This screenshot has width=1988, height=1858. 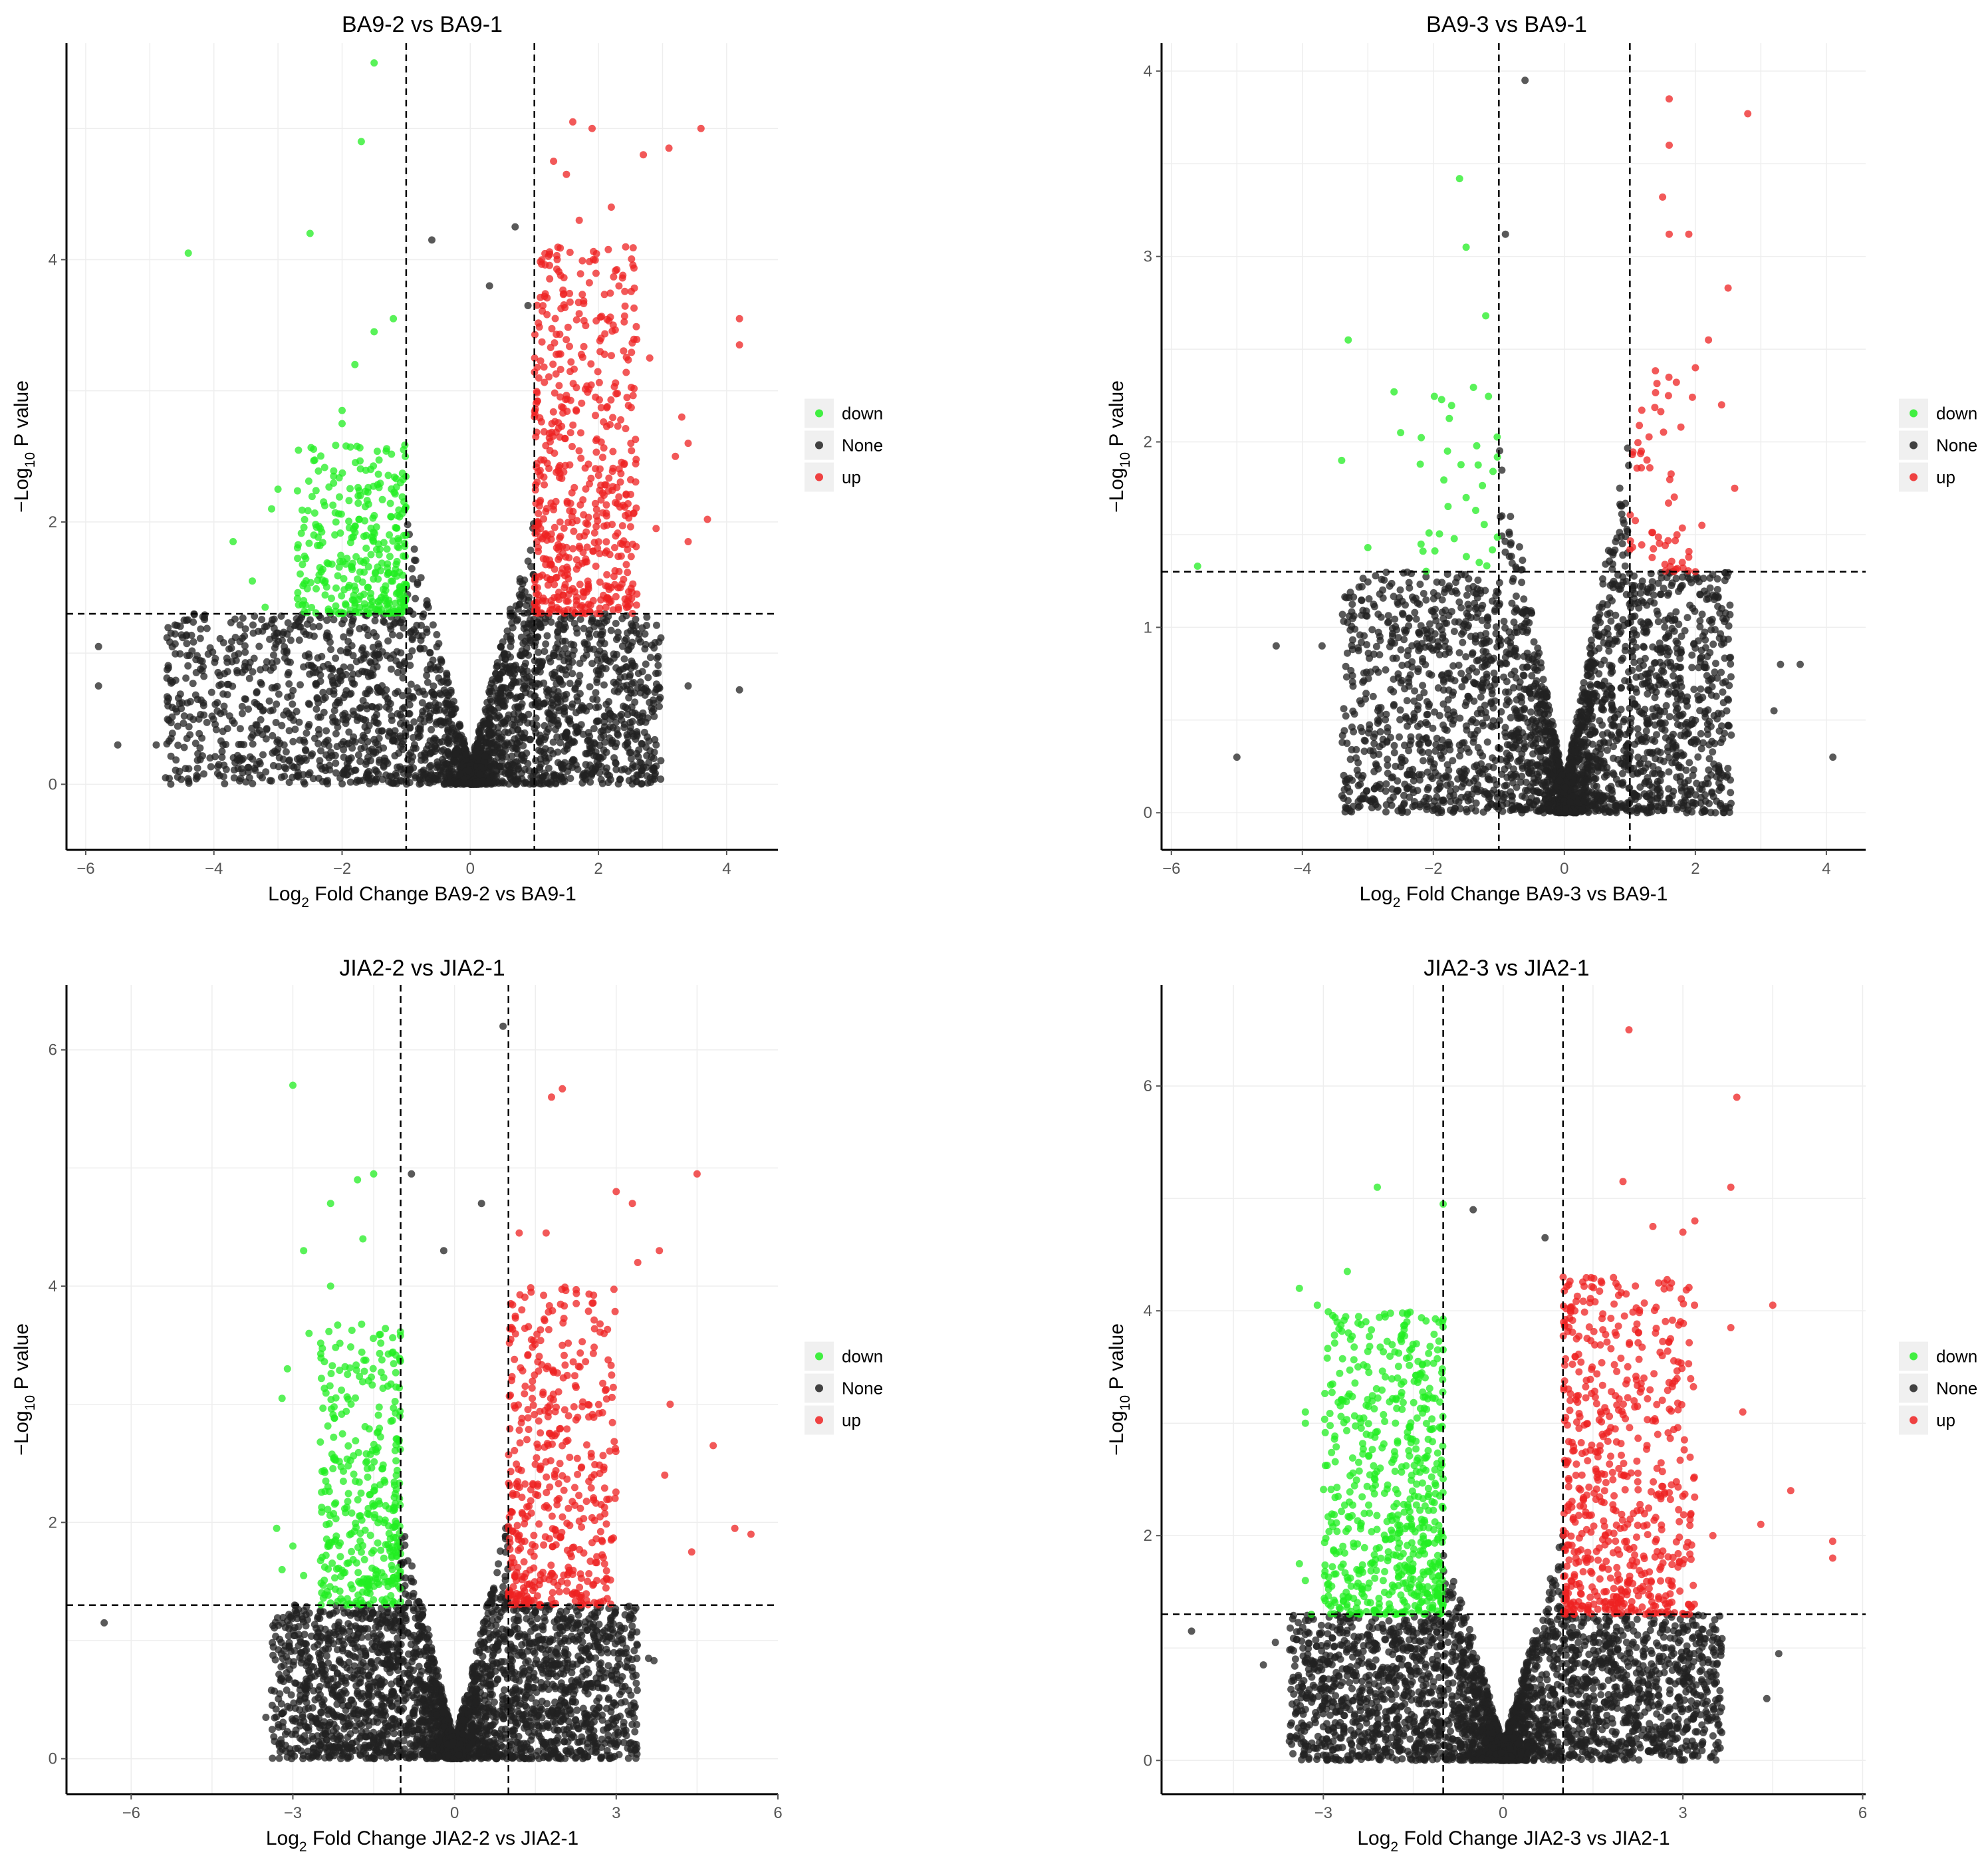 What do you see at coordinates (422, 24) in the screenshot?
I see `panel-title: BA9-2 vs BA9-1` at bounding box center [422, 24].